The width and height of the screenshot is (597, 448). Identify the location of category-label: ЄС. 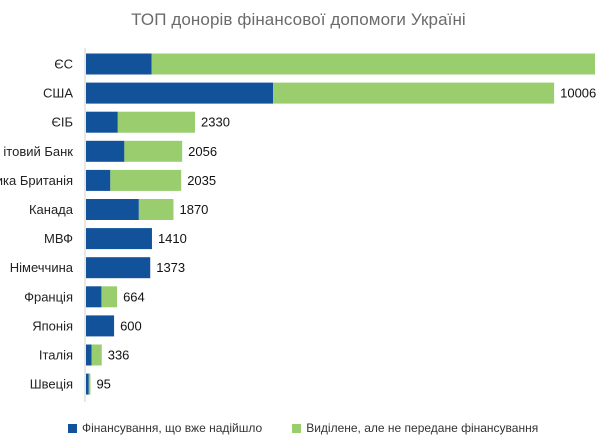
(63, 64).